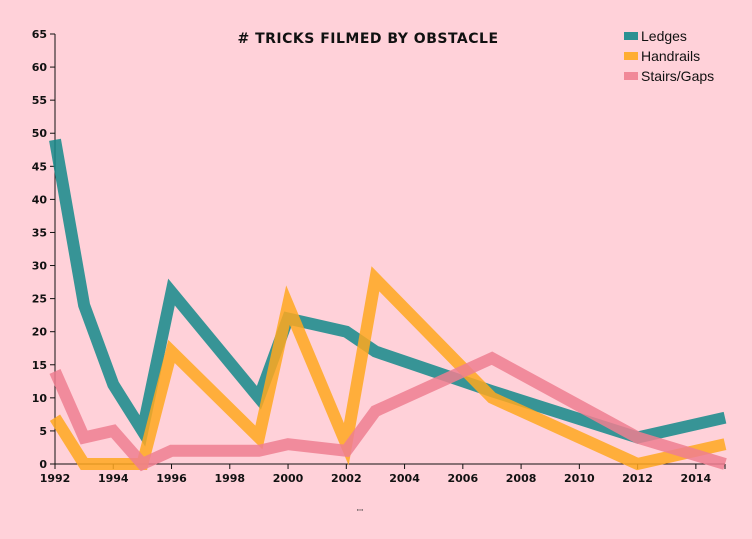 Image resolution: width=752 pixels, height=539 pixels. I want to click on legend-swatch-stairs-gaps, so click(631, 76).